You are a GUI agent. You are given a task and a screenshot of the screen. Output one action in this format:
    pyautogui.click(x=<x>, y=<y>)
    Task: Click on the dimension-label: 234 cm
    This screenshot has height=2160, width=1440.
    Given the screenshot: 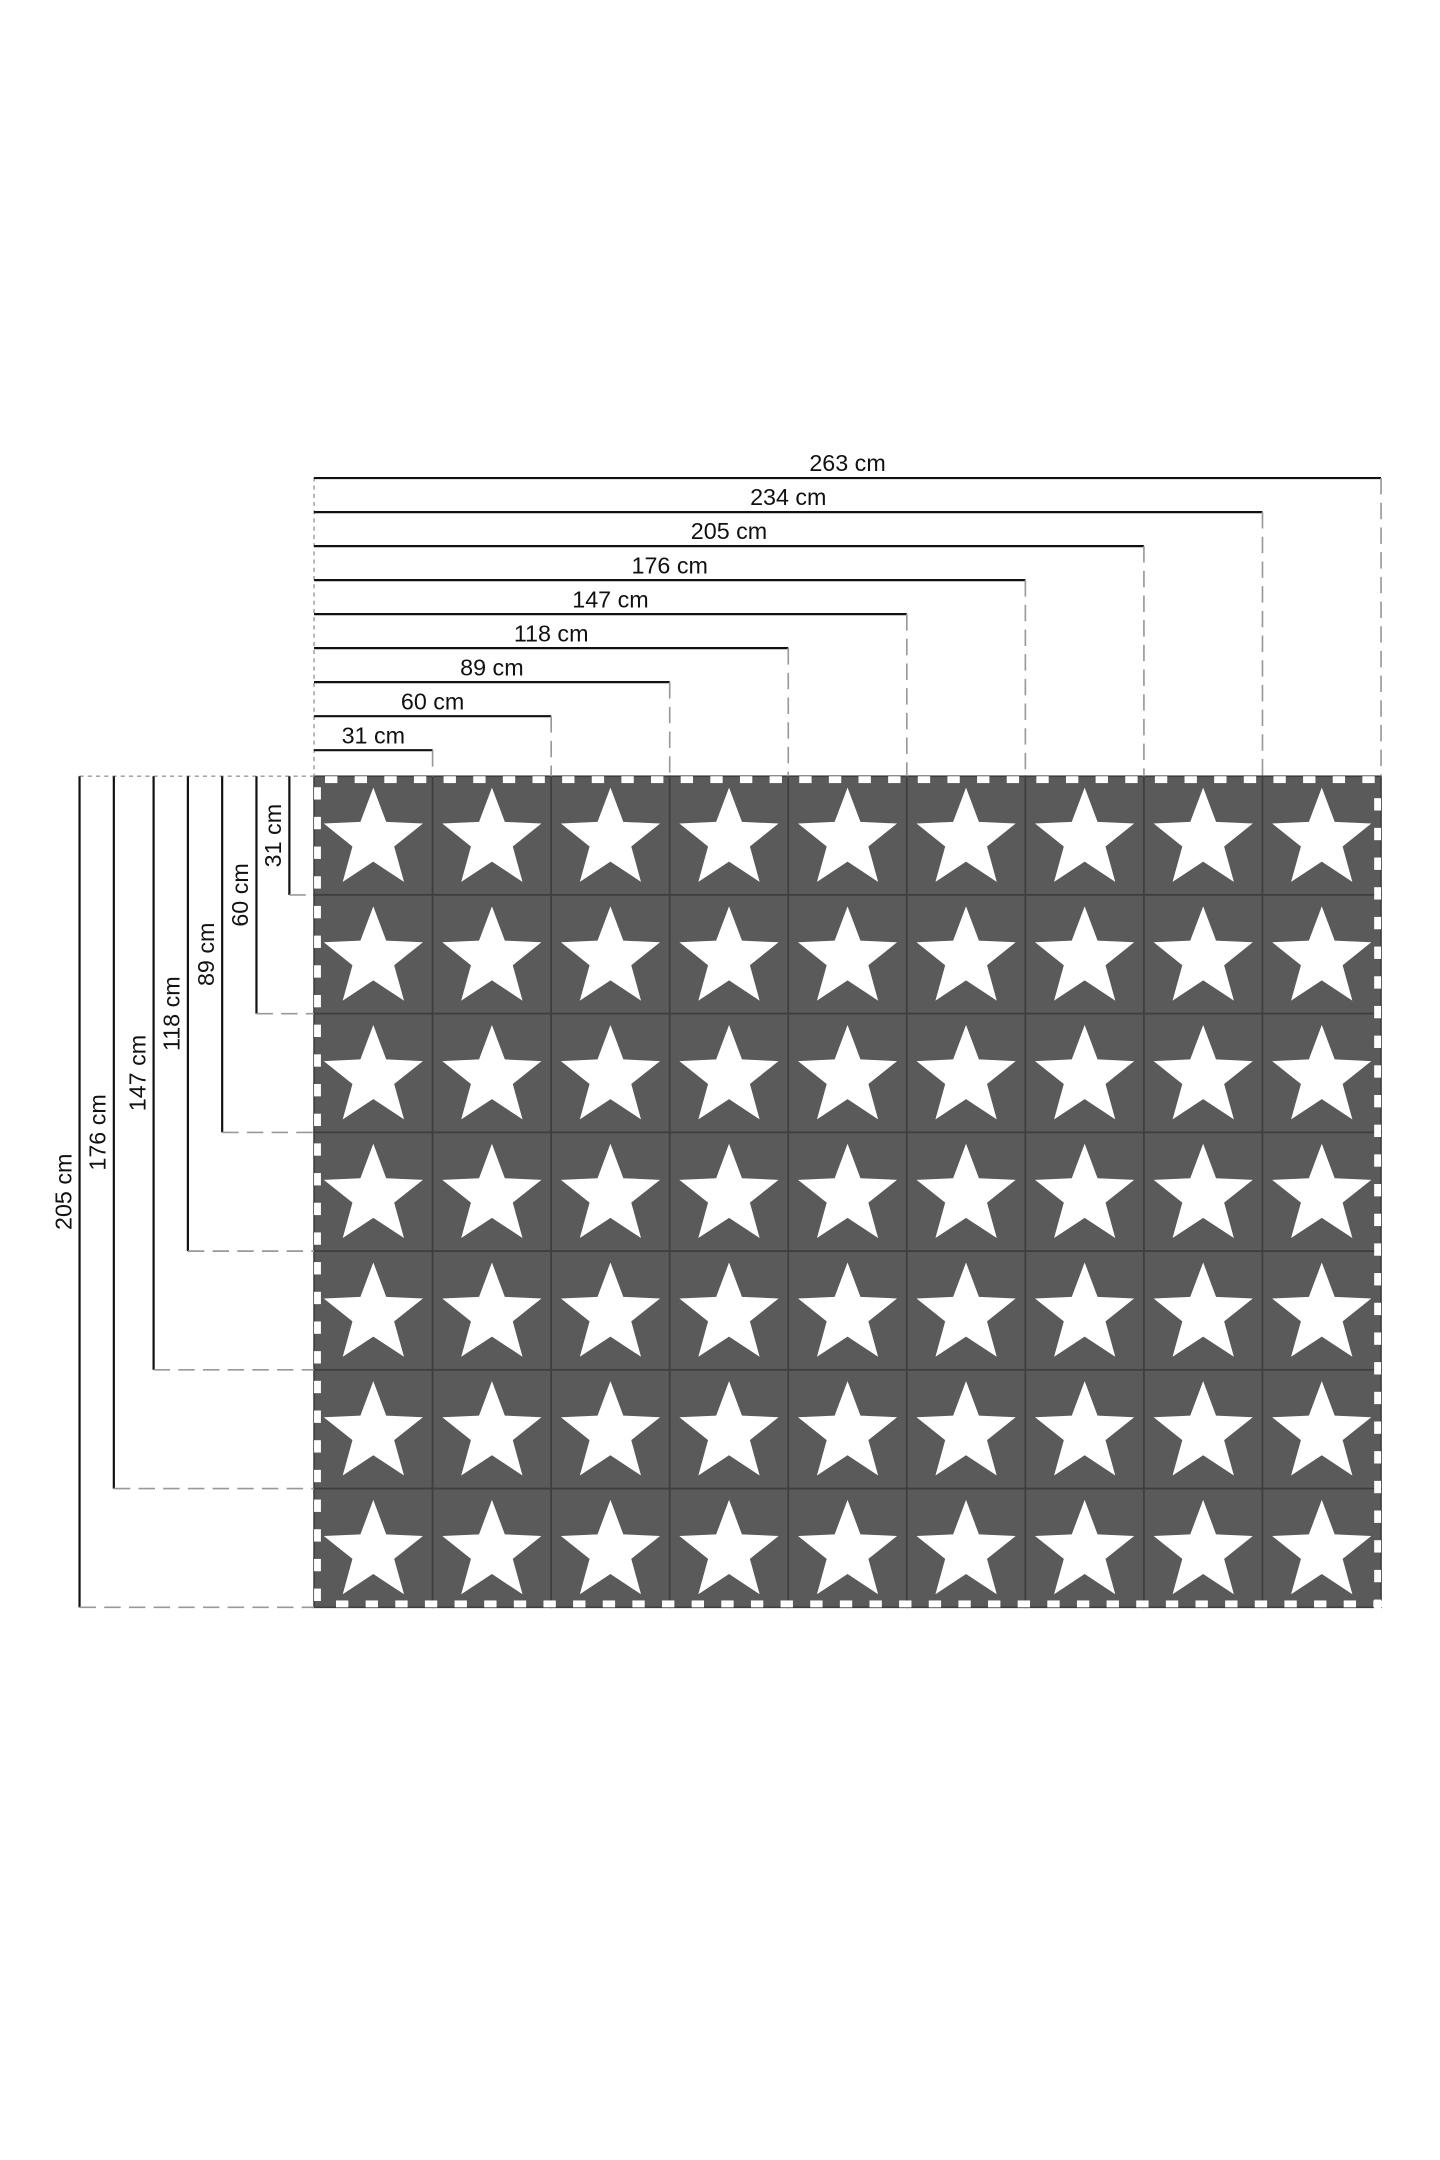 What is the action you would take?
    pyautogui.click(x=788, y=497)
    